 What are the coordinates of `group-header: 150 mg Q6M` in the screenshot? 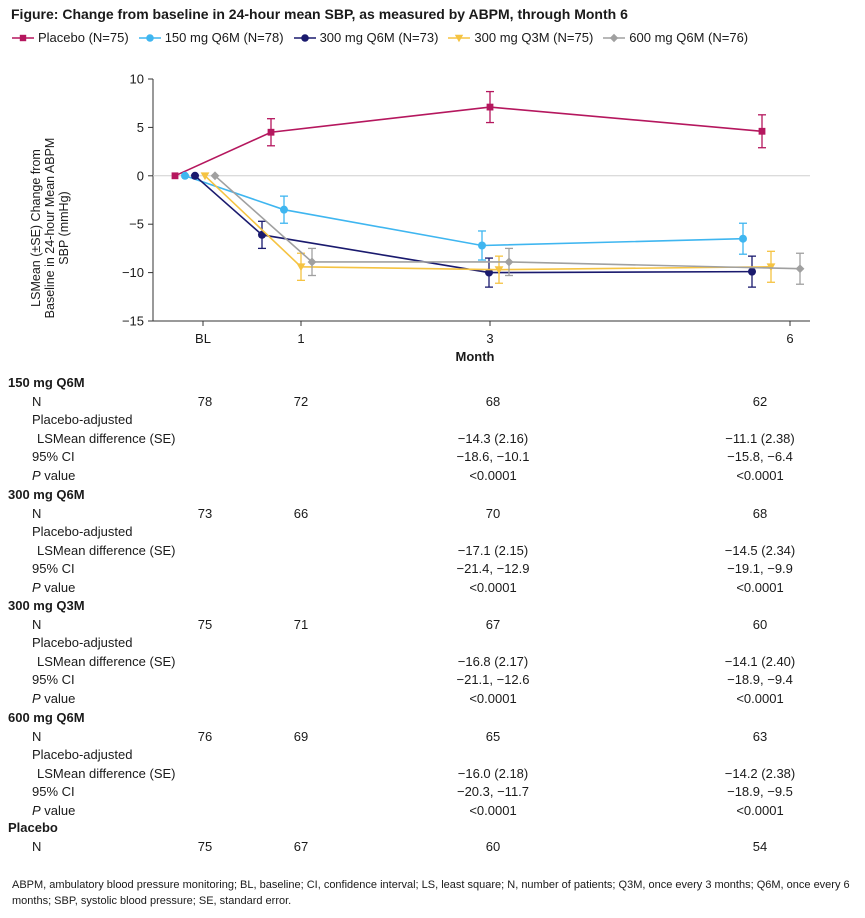 It's located at (432, 384).